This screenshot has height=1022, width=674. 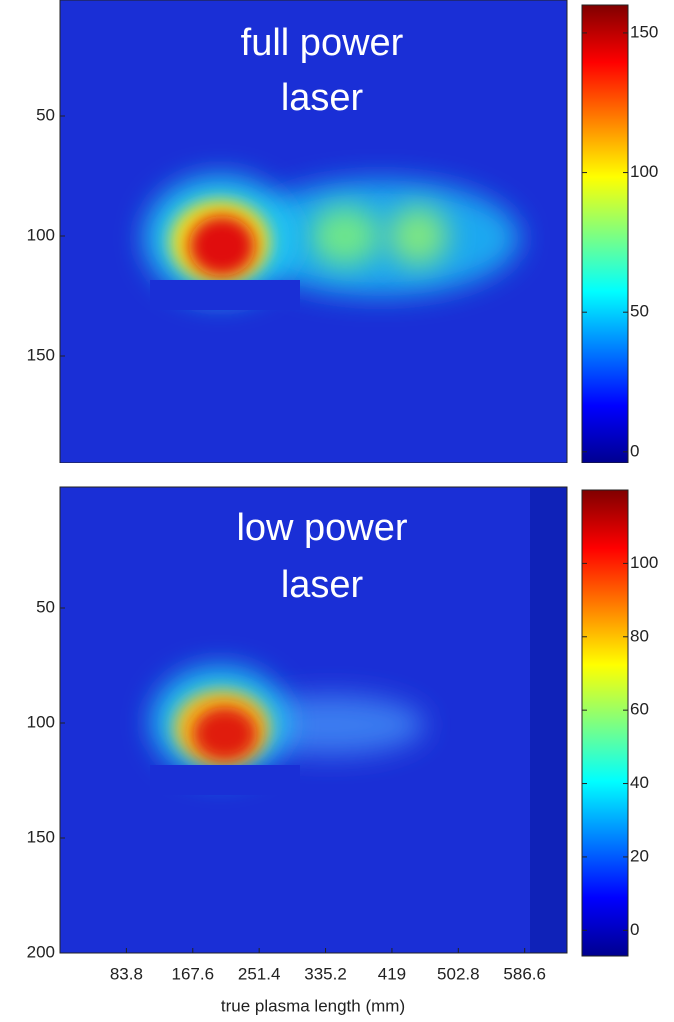 I want to click on x-tick-label: 419, so click(x=392, y=973).